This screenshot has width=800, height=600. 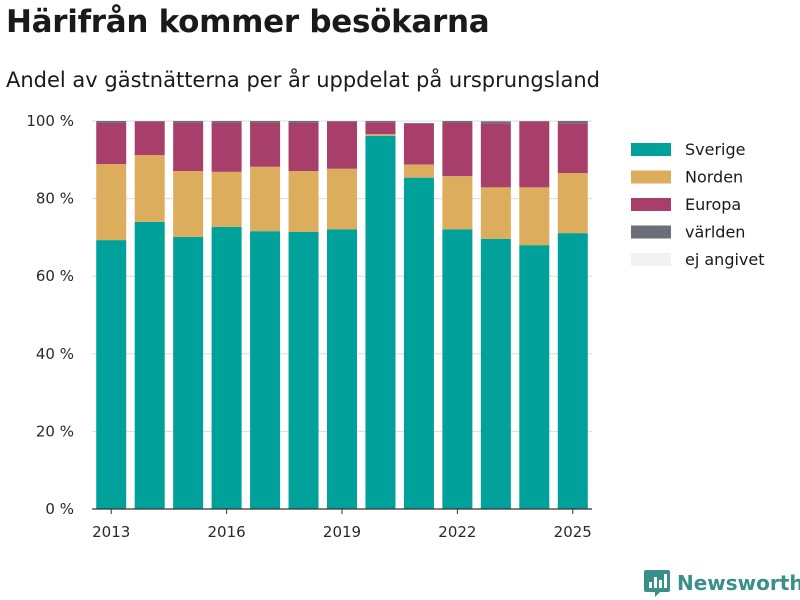 What do you see at coordinates (59, 509) in the screenshot?
I see `y-tick-label: 0 %` at bounding box center [59, 509].